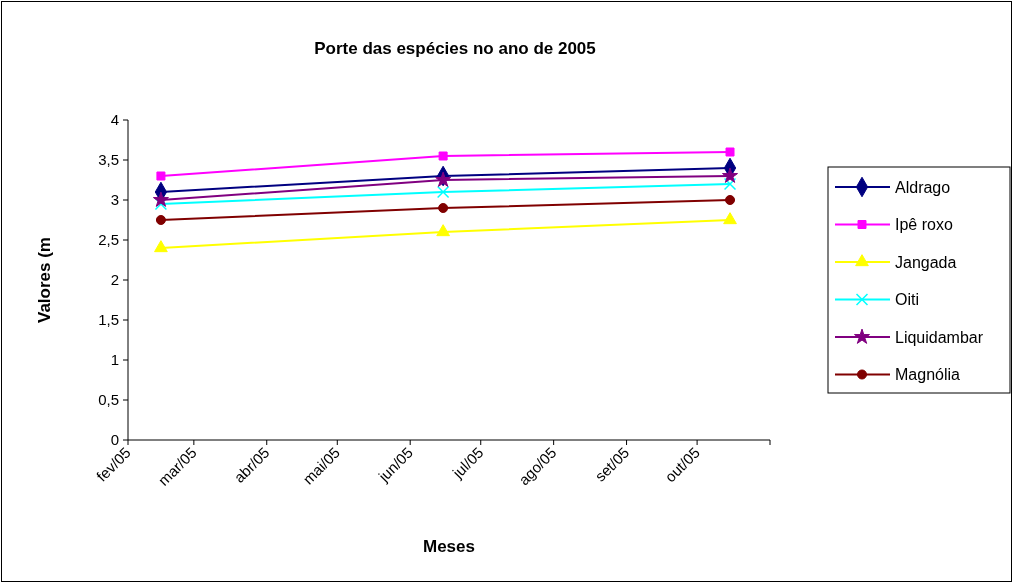 The width and height of the screenshot is (1015, 585). What do you see at coordinates (114, 120) in the screenshot?
I see `y-tick-label: 4` at bounding box center [114, 120].